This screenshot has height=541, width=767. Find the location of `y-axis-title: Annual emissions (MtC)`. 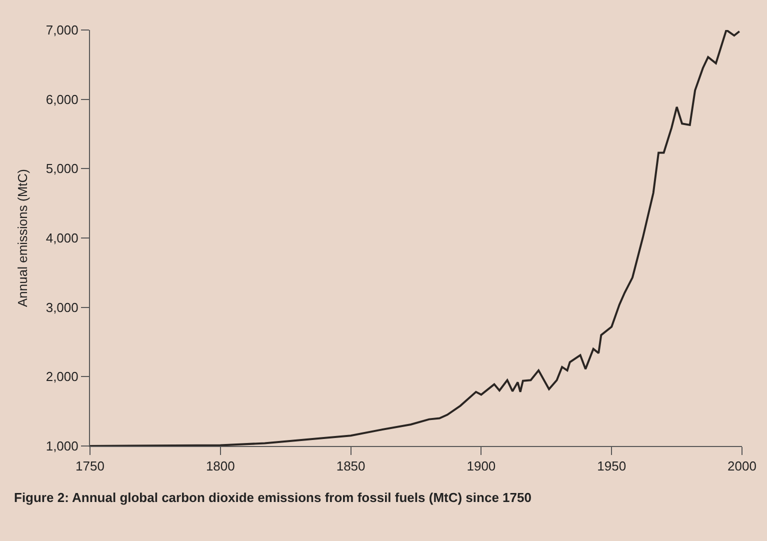

y-axis-title: Annual emissions (MtC) is located at coordinates (22, 238).